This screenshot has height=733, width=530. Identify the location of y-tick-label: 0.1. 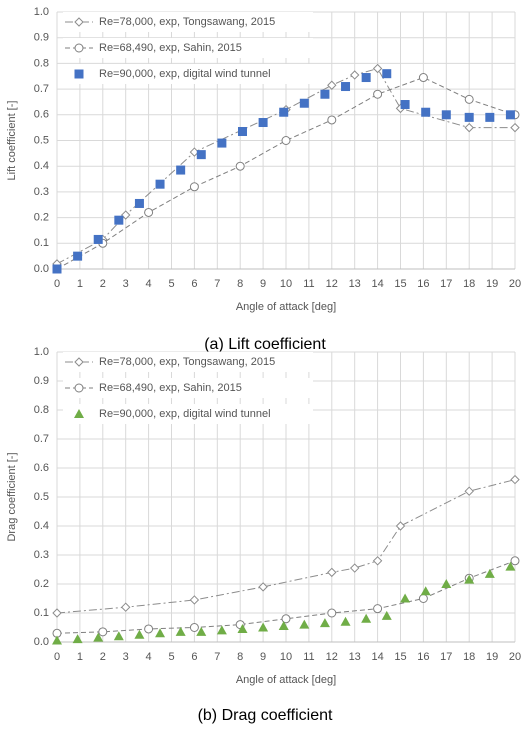
(41, 613).